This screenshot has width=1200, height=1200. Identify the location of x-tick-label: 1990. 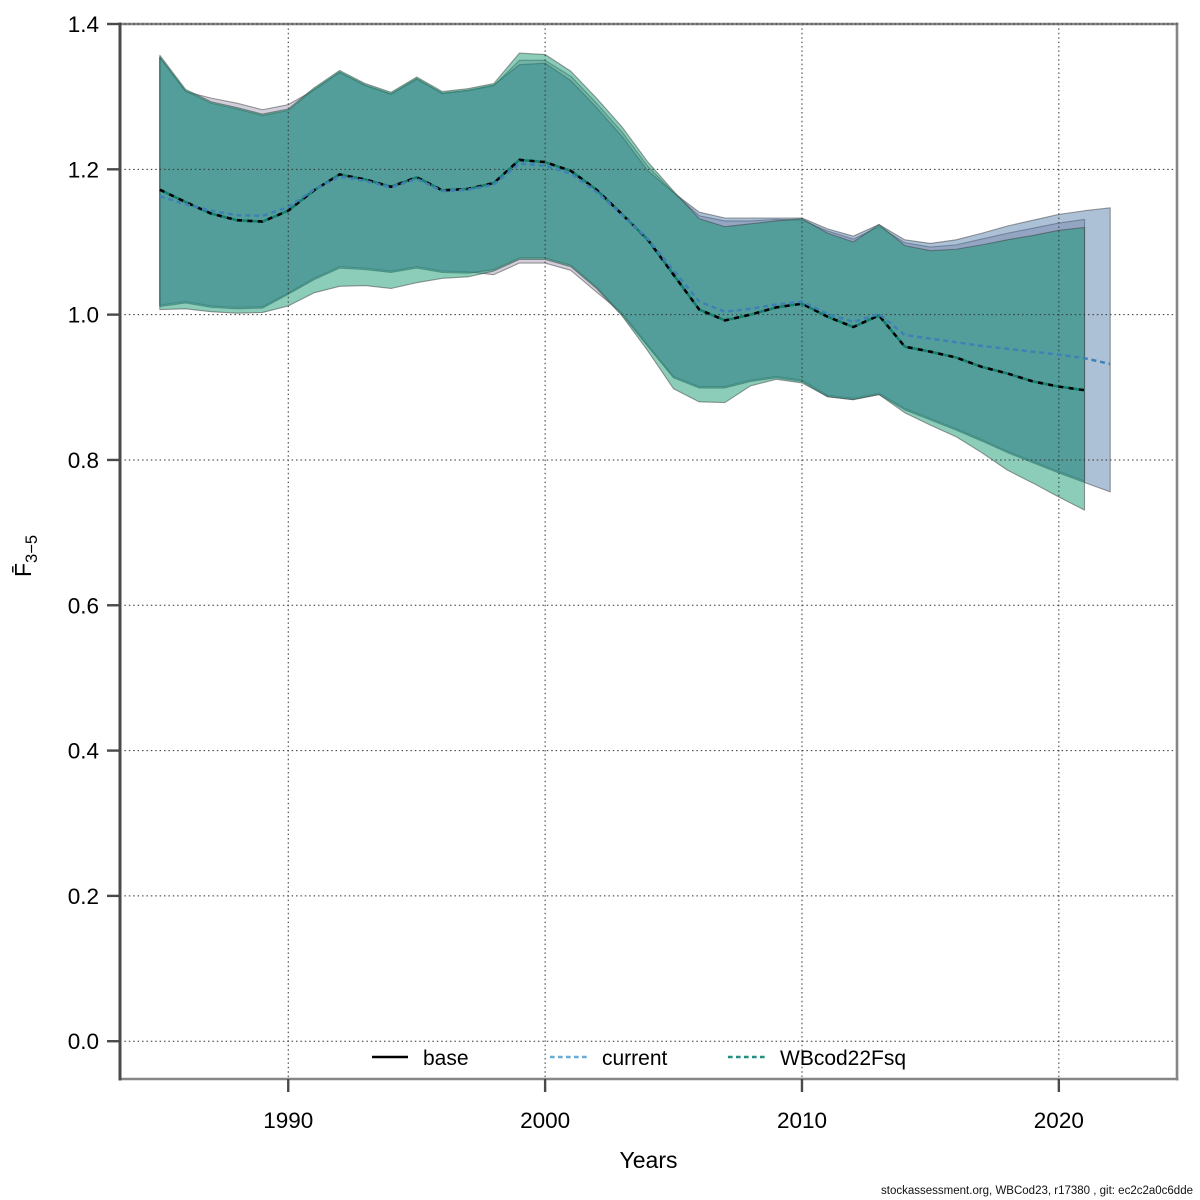
(288, 1120).